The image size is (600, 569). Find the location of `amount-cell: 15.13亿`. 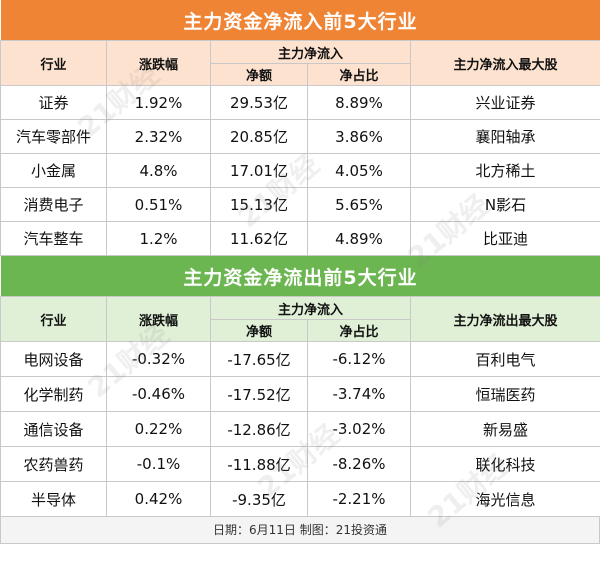

amount-cell: 15.13亿 is located at coordinates (259, 204).